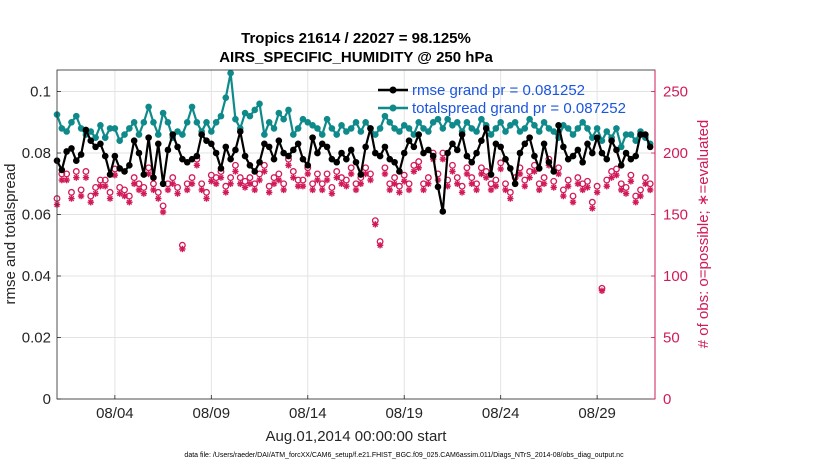 The height and width of the screenshot is (470, 830). Describe the element at coordinates (353, 110) in the screenshot. I see `totalspread-series` at that location.